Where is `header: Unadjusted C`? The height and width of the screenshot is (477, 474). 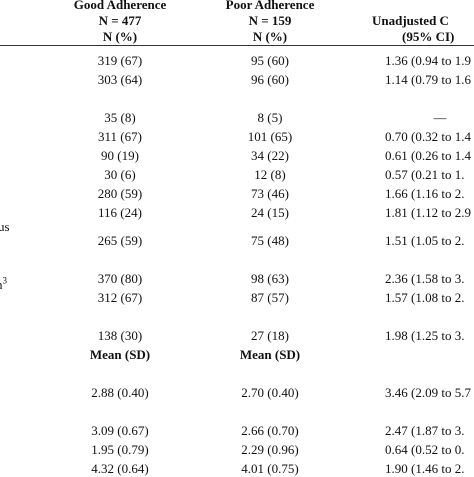 header: Unadjusted C is located at coordinates (410, 20).